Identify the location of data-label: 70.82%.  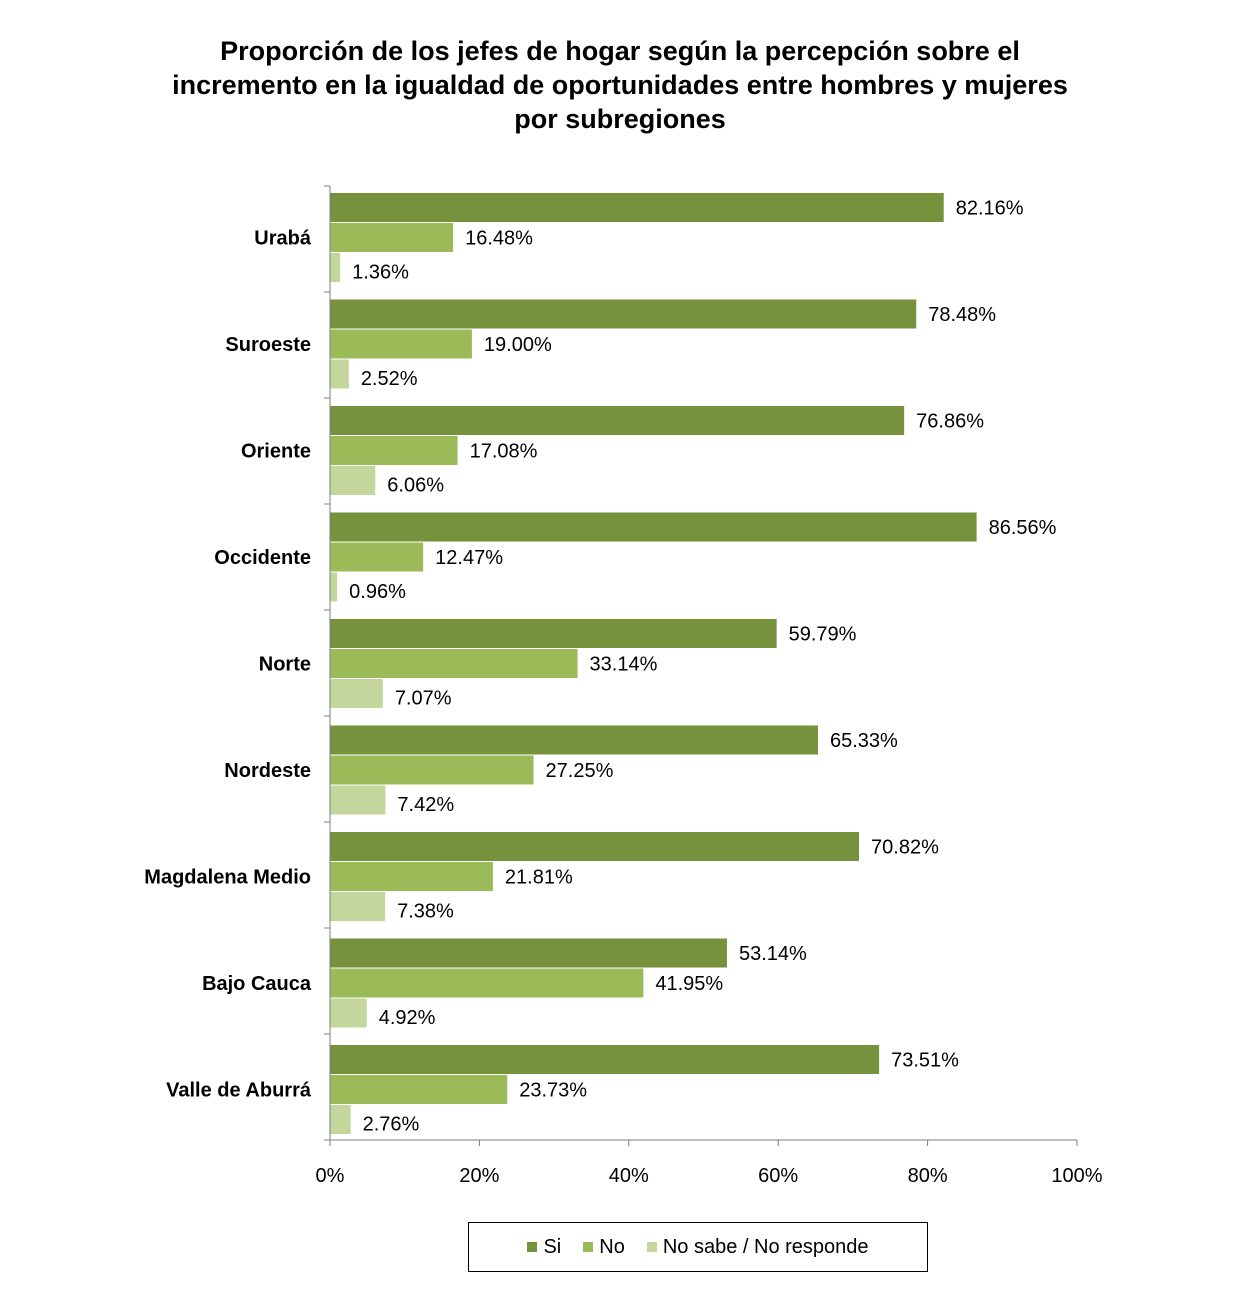
(905, 848).